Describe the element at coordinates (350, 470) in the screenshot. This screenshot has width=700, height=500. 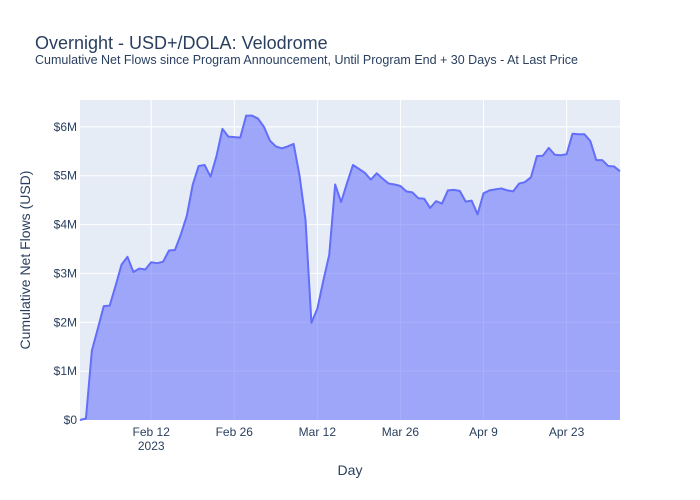
I see `x-axis-title: Day` at that location.